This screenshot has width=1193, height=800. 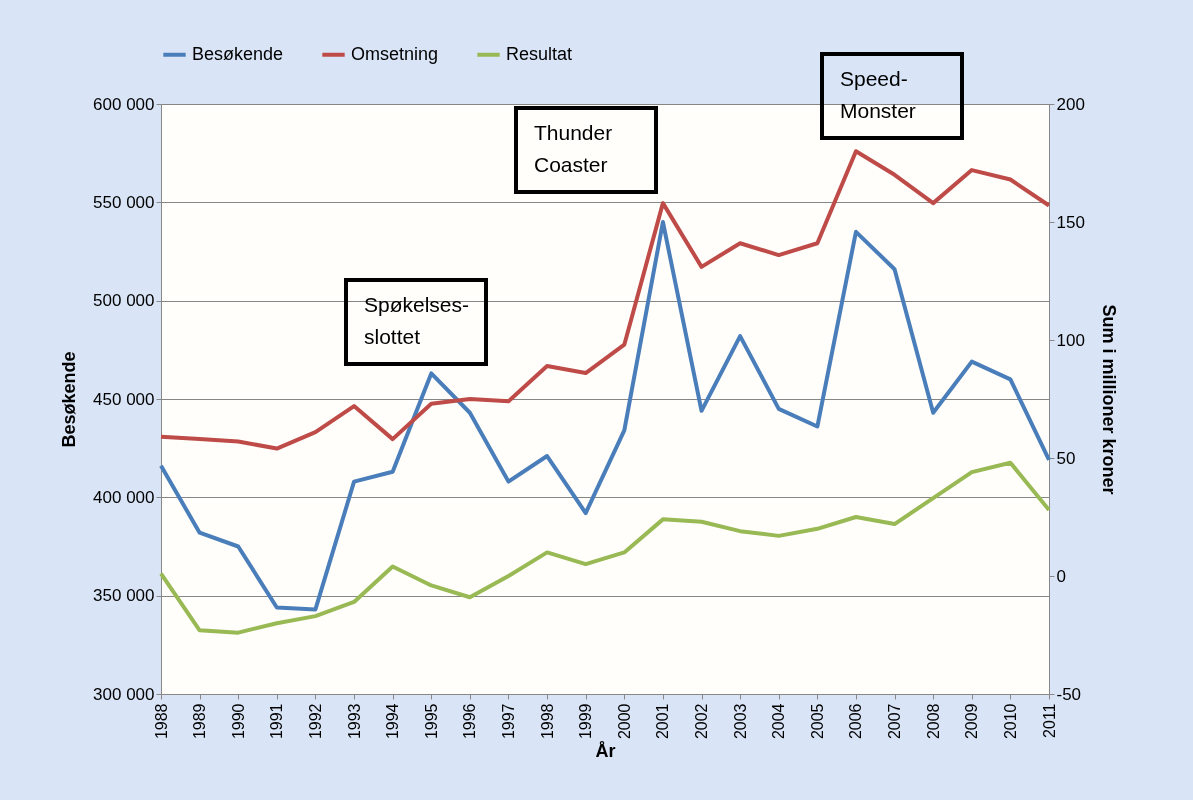 I want to click on x-tick-label: 1992, so click(x=315, y=721).